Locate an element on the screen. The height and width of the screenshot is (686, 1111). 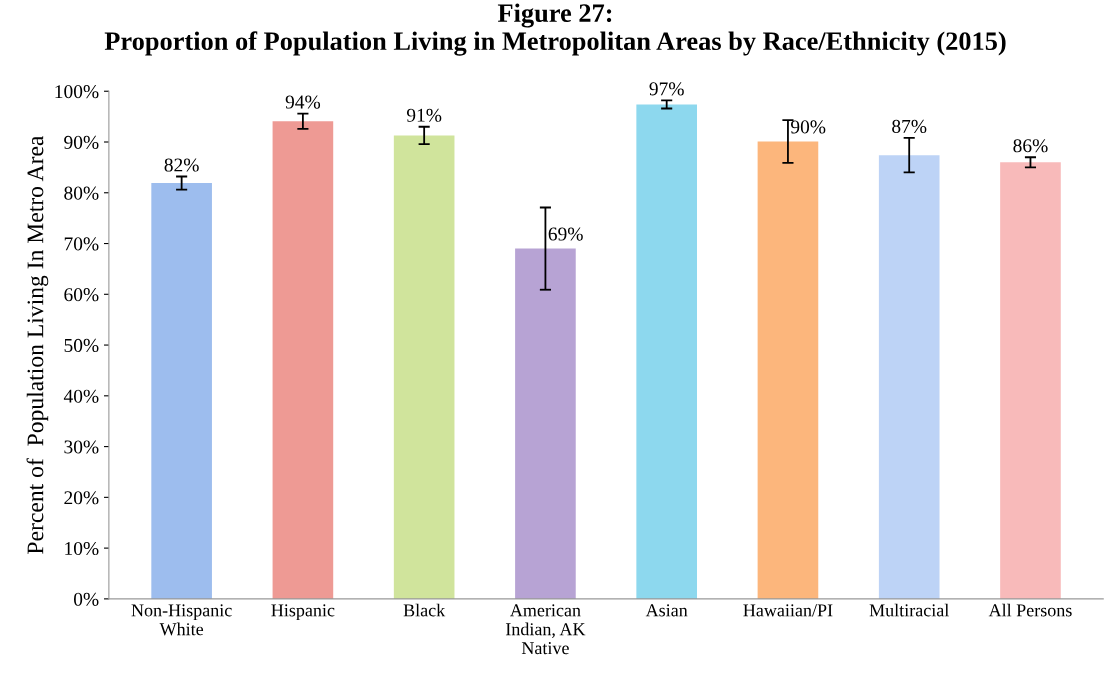
x-tick-label: Hawaiian/PI is located at coordinates (788, 610).